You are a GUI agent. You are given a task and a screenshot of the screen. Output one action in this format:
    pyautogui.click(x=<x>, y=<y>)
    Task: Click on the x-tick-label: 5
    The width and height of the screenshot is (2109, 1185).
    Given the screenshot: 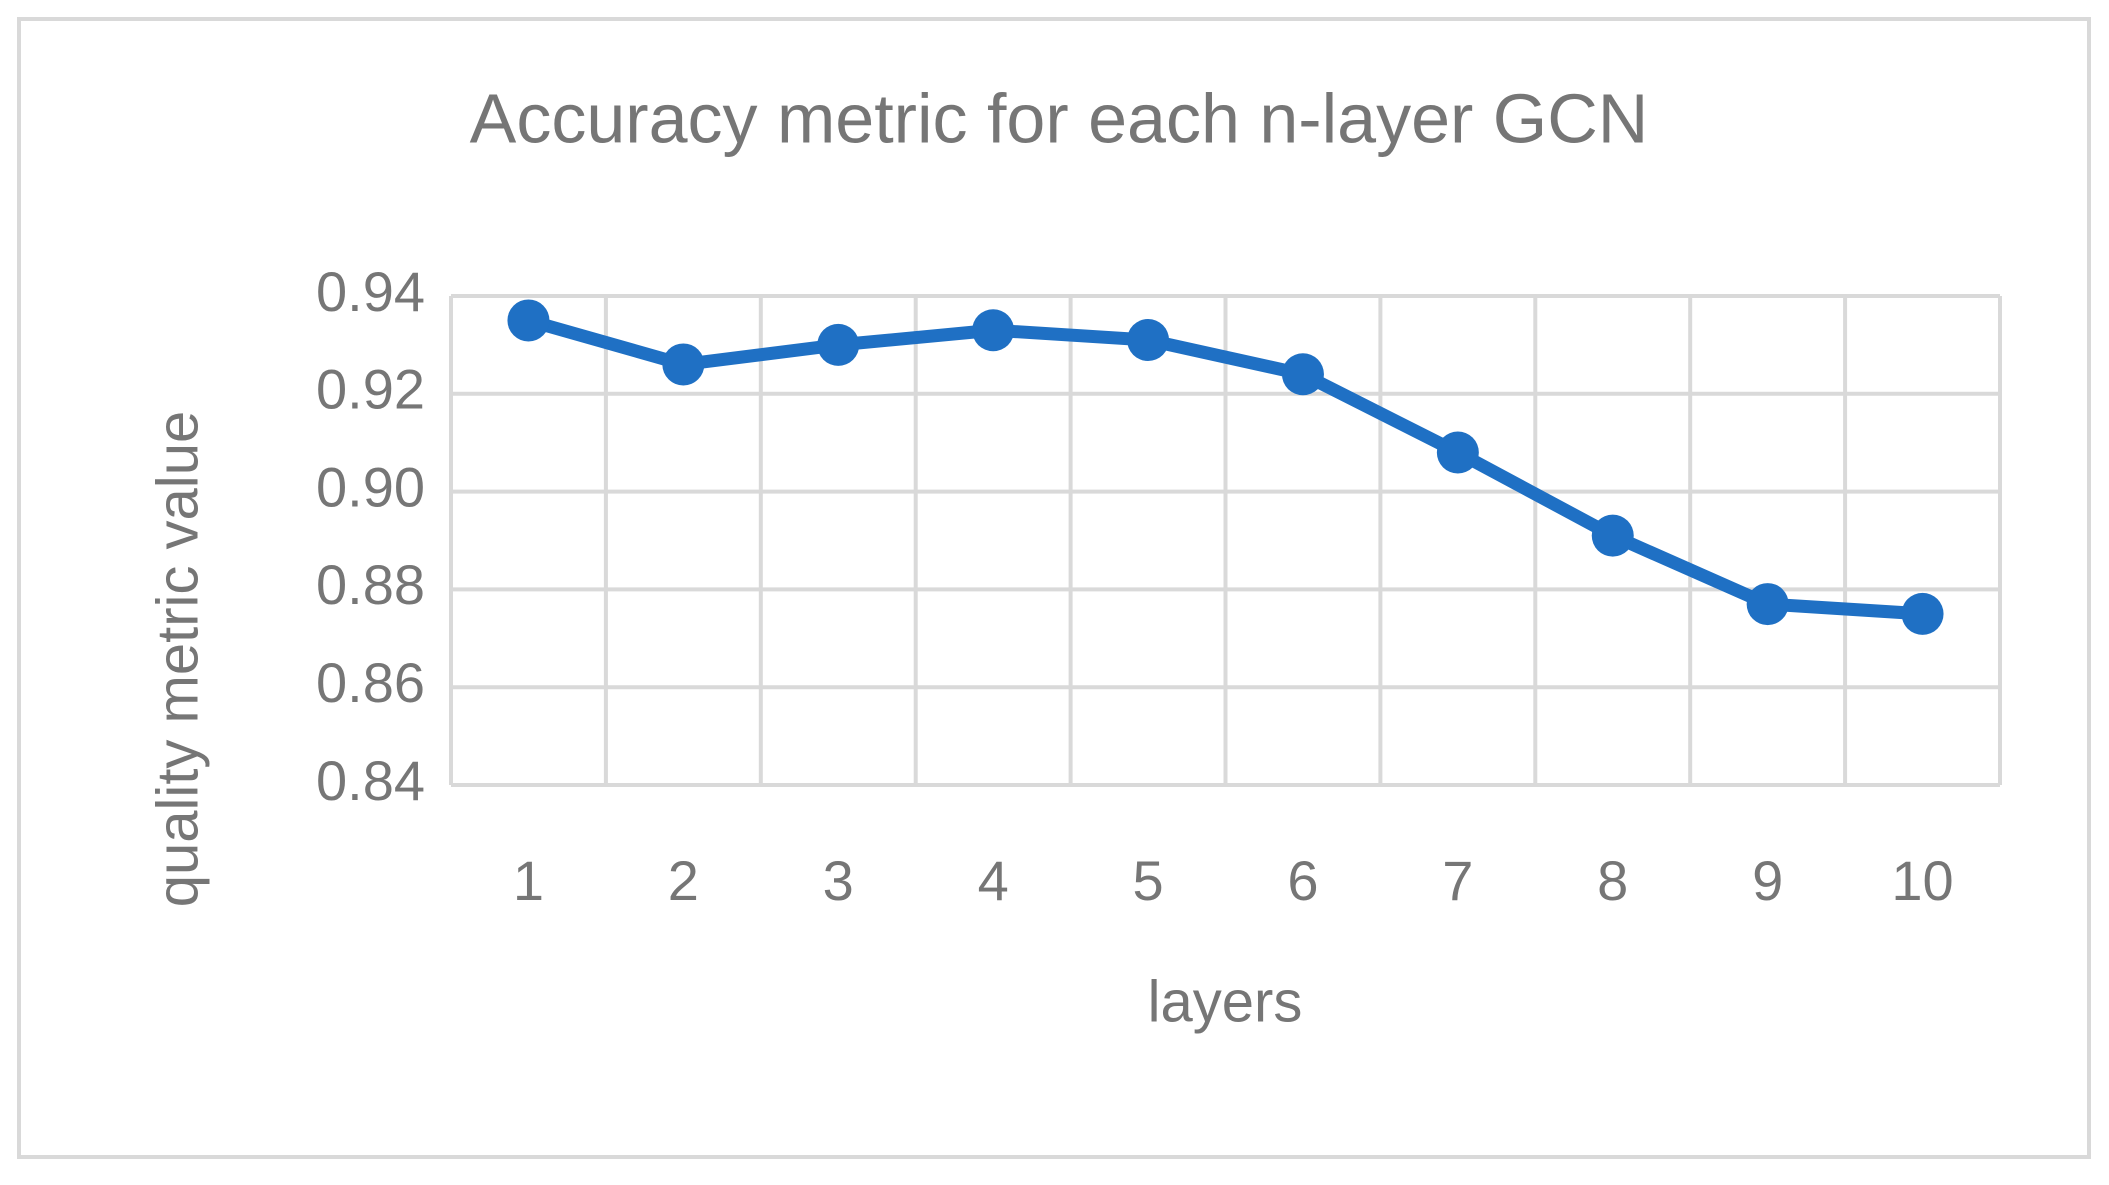 What is the action you would take?
    pyautogui.click(x=1147, y=880)
    